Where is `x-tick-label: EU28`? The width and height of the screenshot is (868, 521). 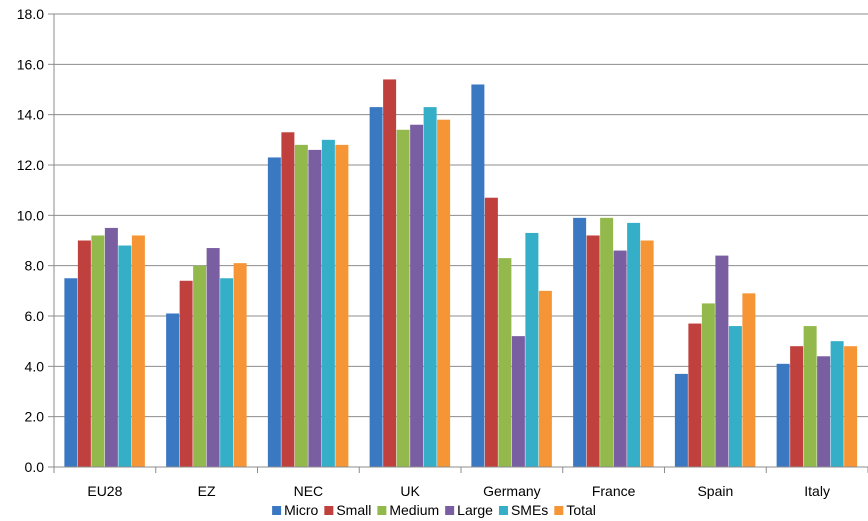
x-tick-label: EU28 is located at coordinates (104, 491).